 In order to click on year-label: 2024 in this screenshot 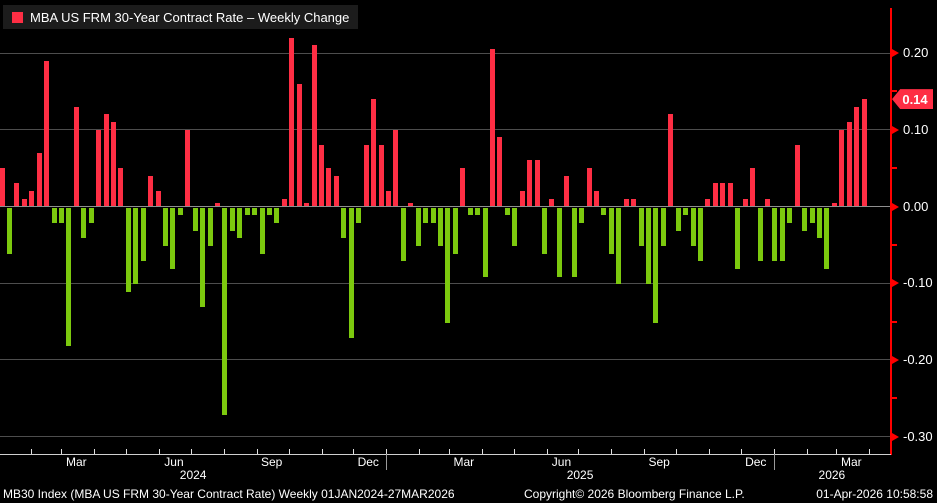, I will do `click(193, 475)`.